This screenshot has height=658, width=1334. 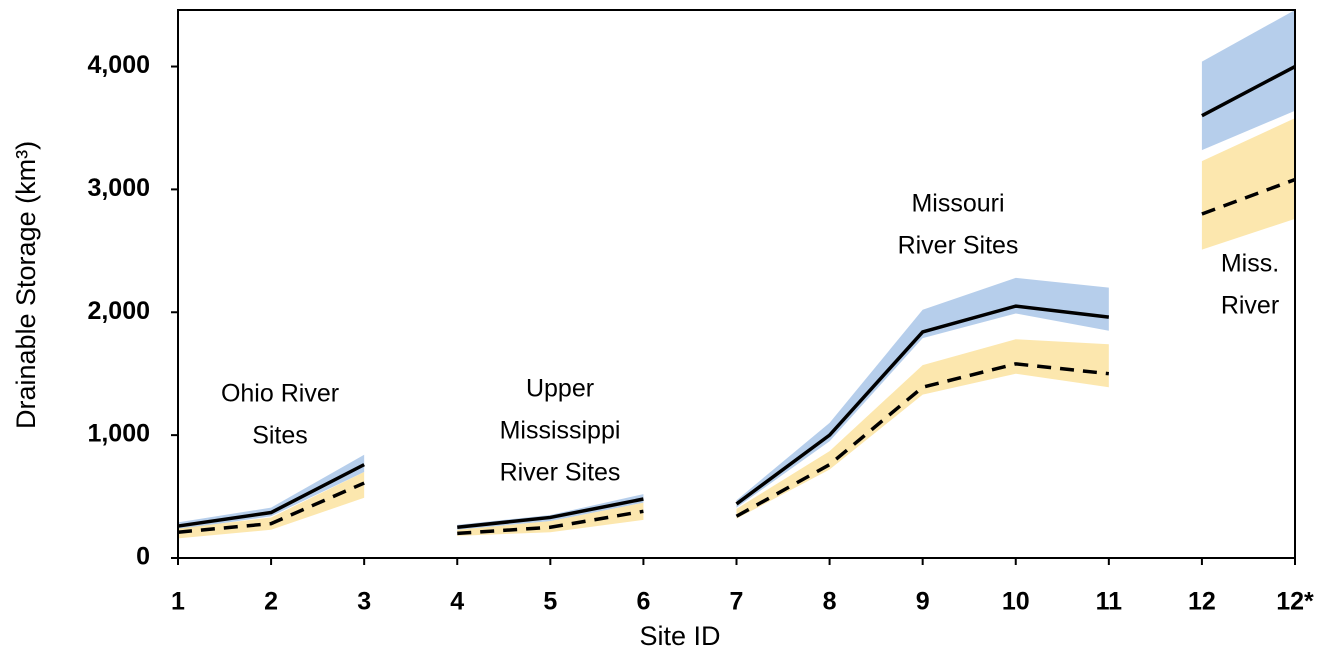 I want to click on y-tick-label: 1,000, so click(x=118, y=434).